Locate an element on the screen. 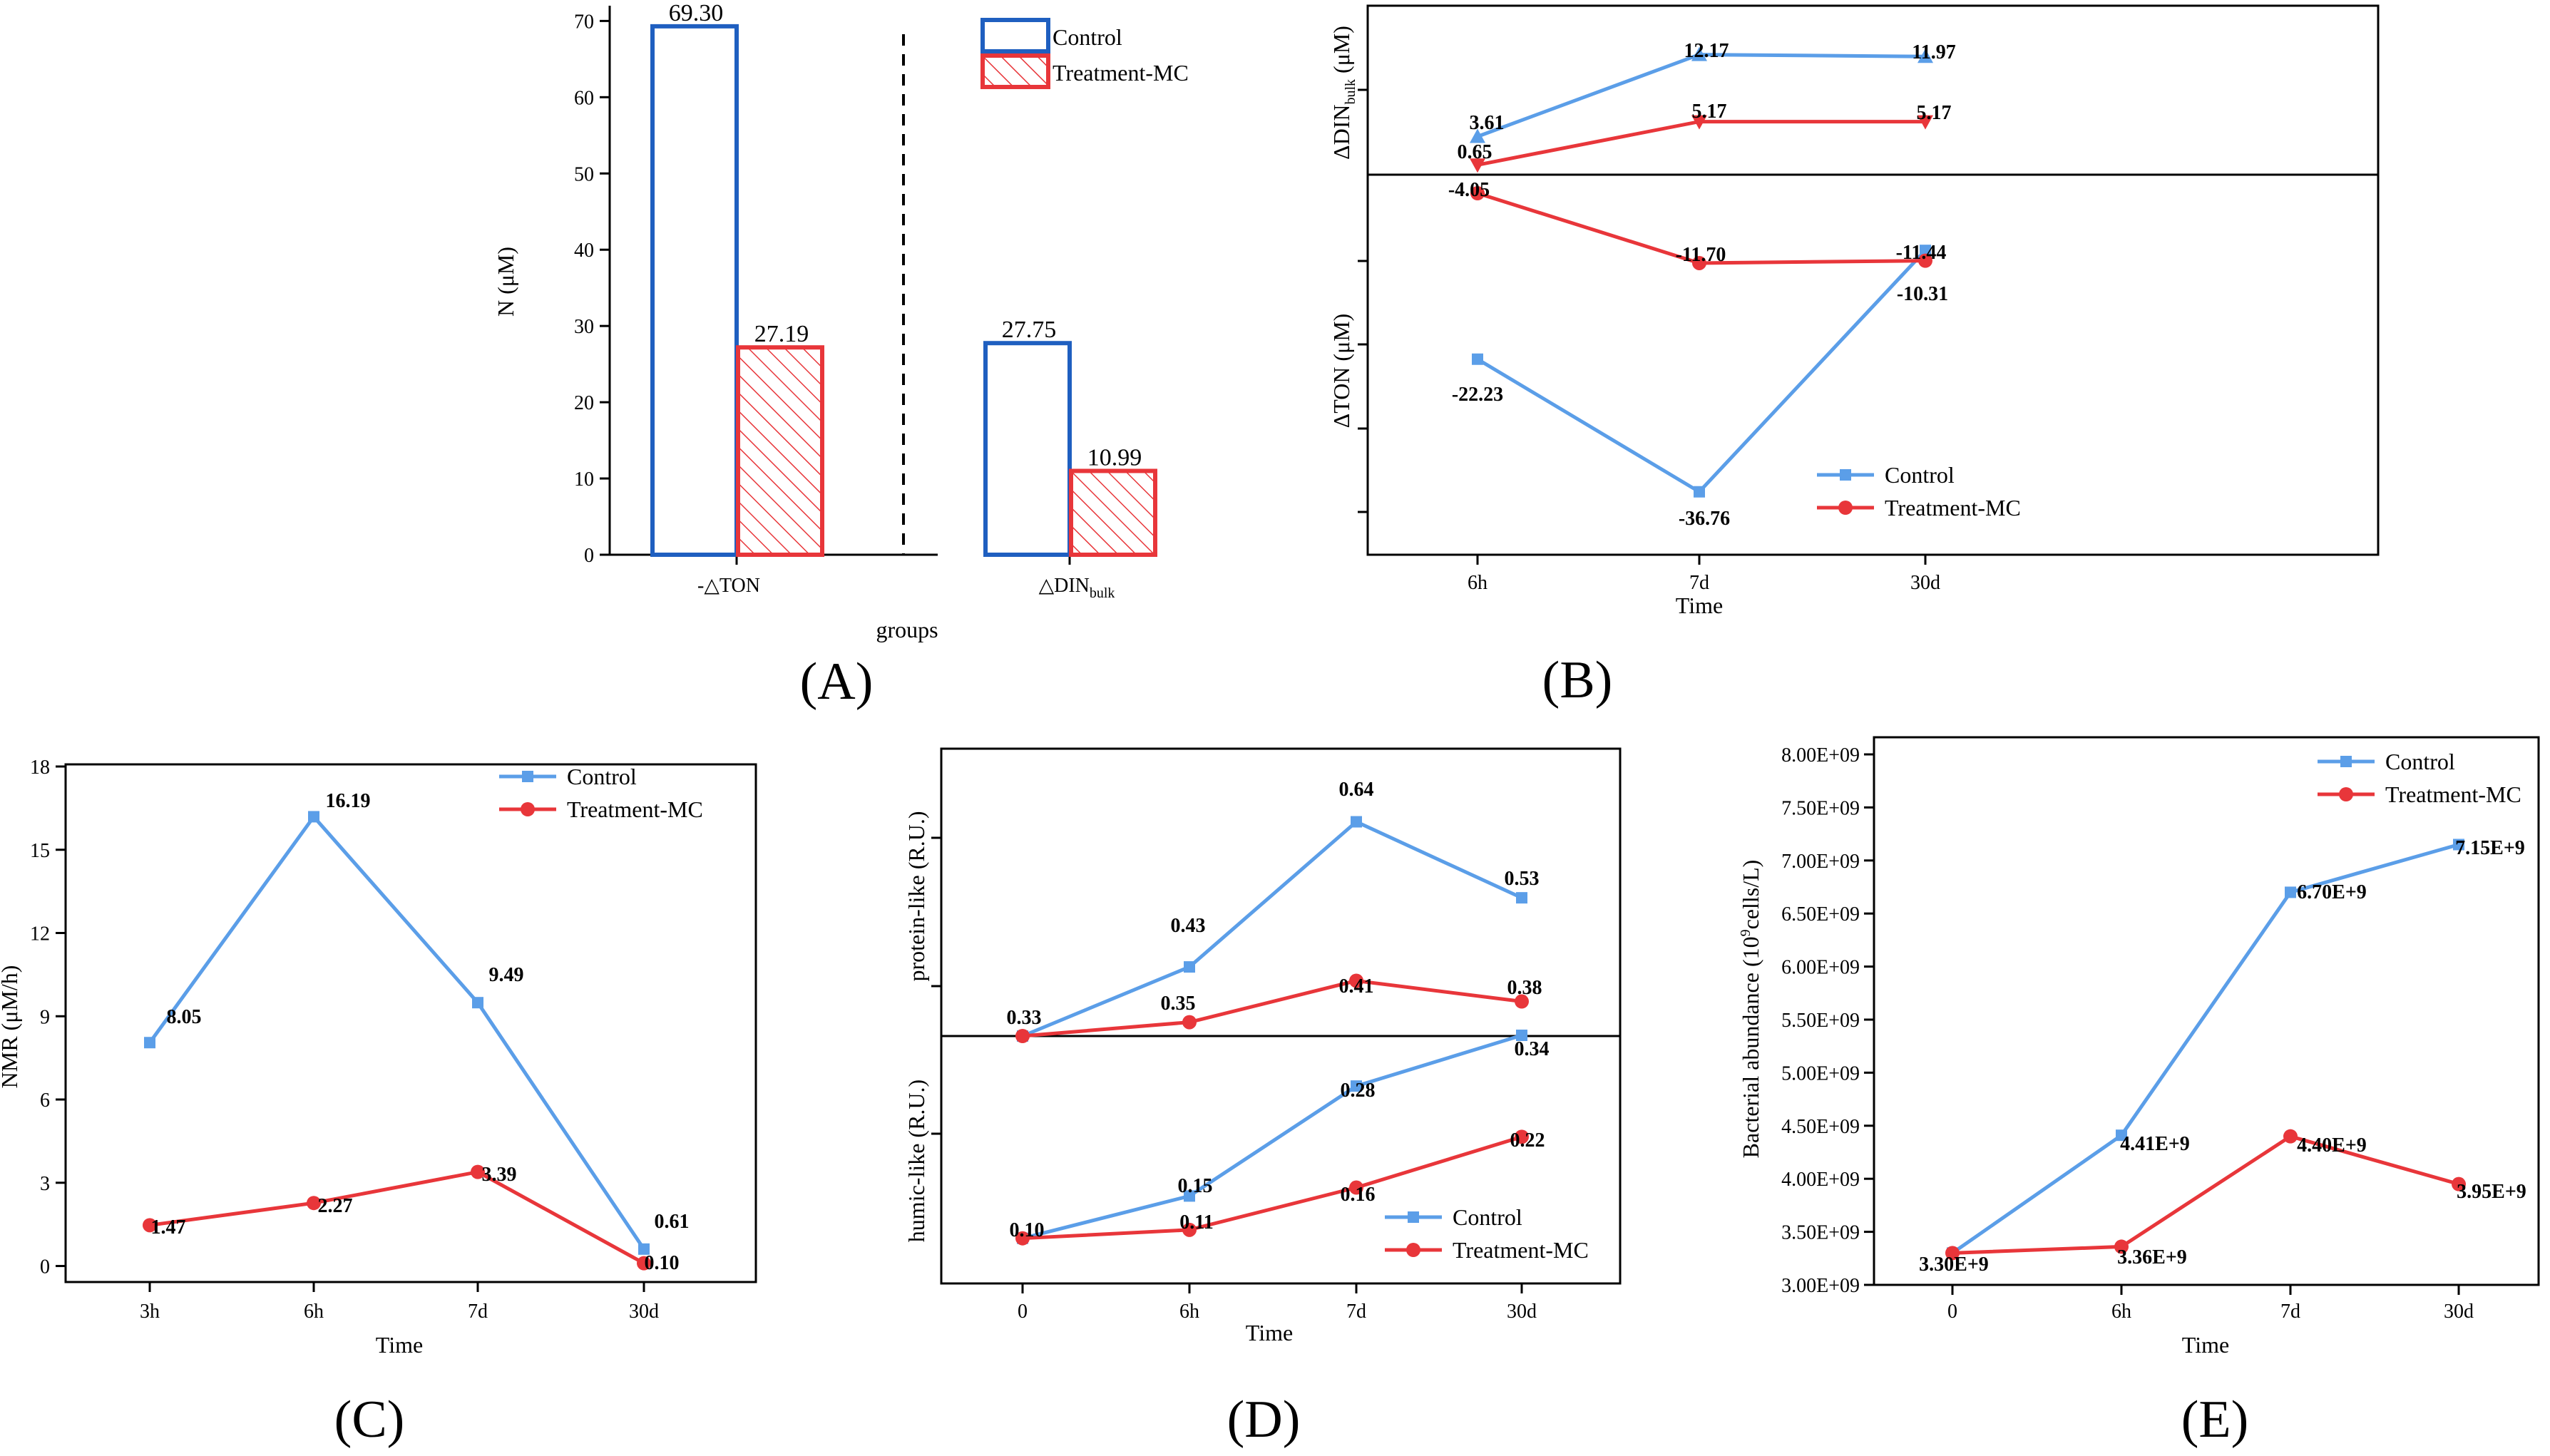 The height and width of the screenshot is (1456, 2550). e-treatment-line is located at coordinates (2205, 1194).